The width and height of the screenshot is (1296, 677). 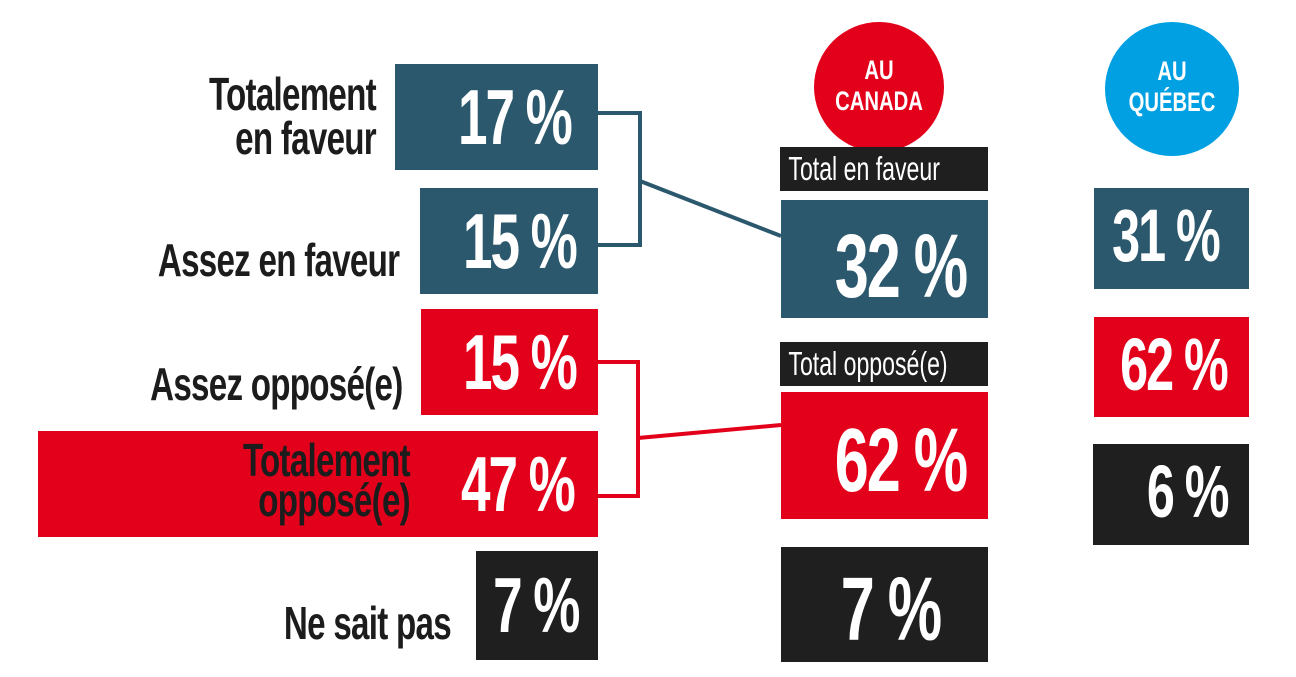 I want to click on quebec-total-oppose-value: 62 %, so click(x=1174, y=364).